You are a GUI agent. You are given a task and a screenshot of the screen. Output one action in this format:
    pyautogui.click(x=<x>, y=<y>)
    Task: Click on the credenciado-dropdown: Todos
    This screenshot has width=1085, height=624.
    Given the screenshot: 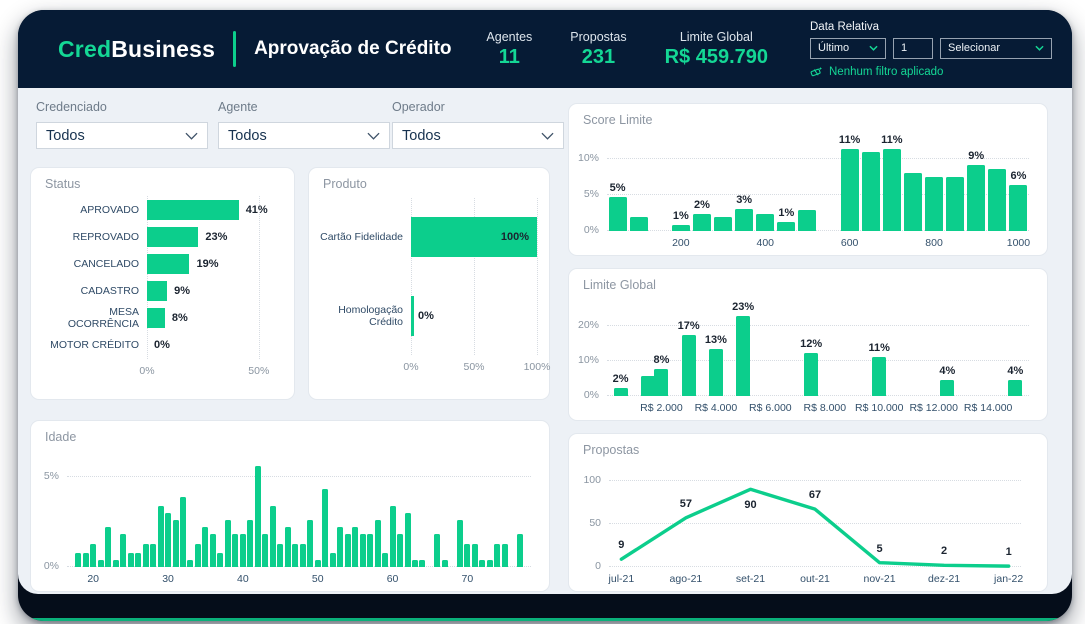 What is the action you would take?
    pyautogui.click(x=122, y=135)
    